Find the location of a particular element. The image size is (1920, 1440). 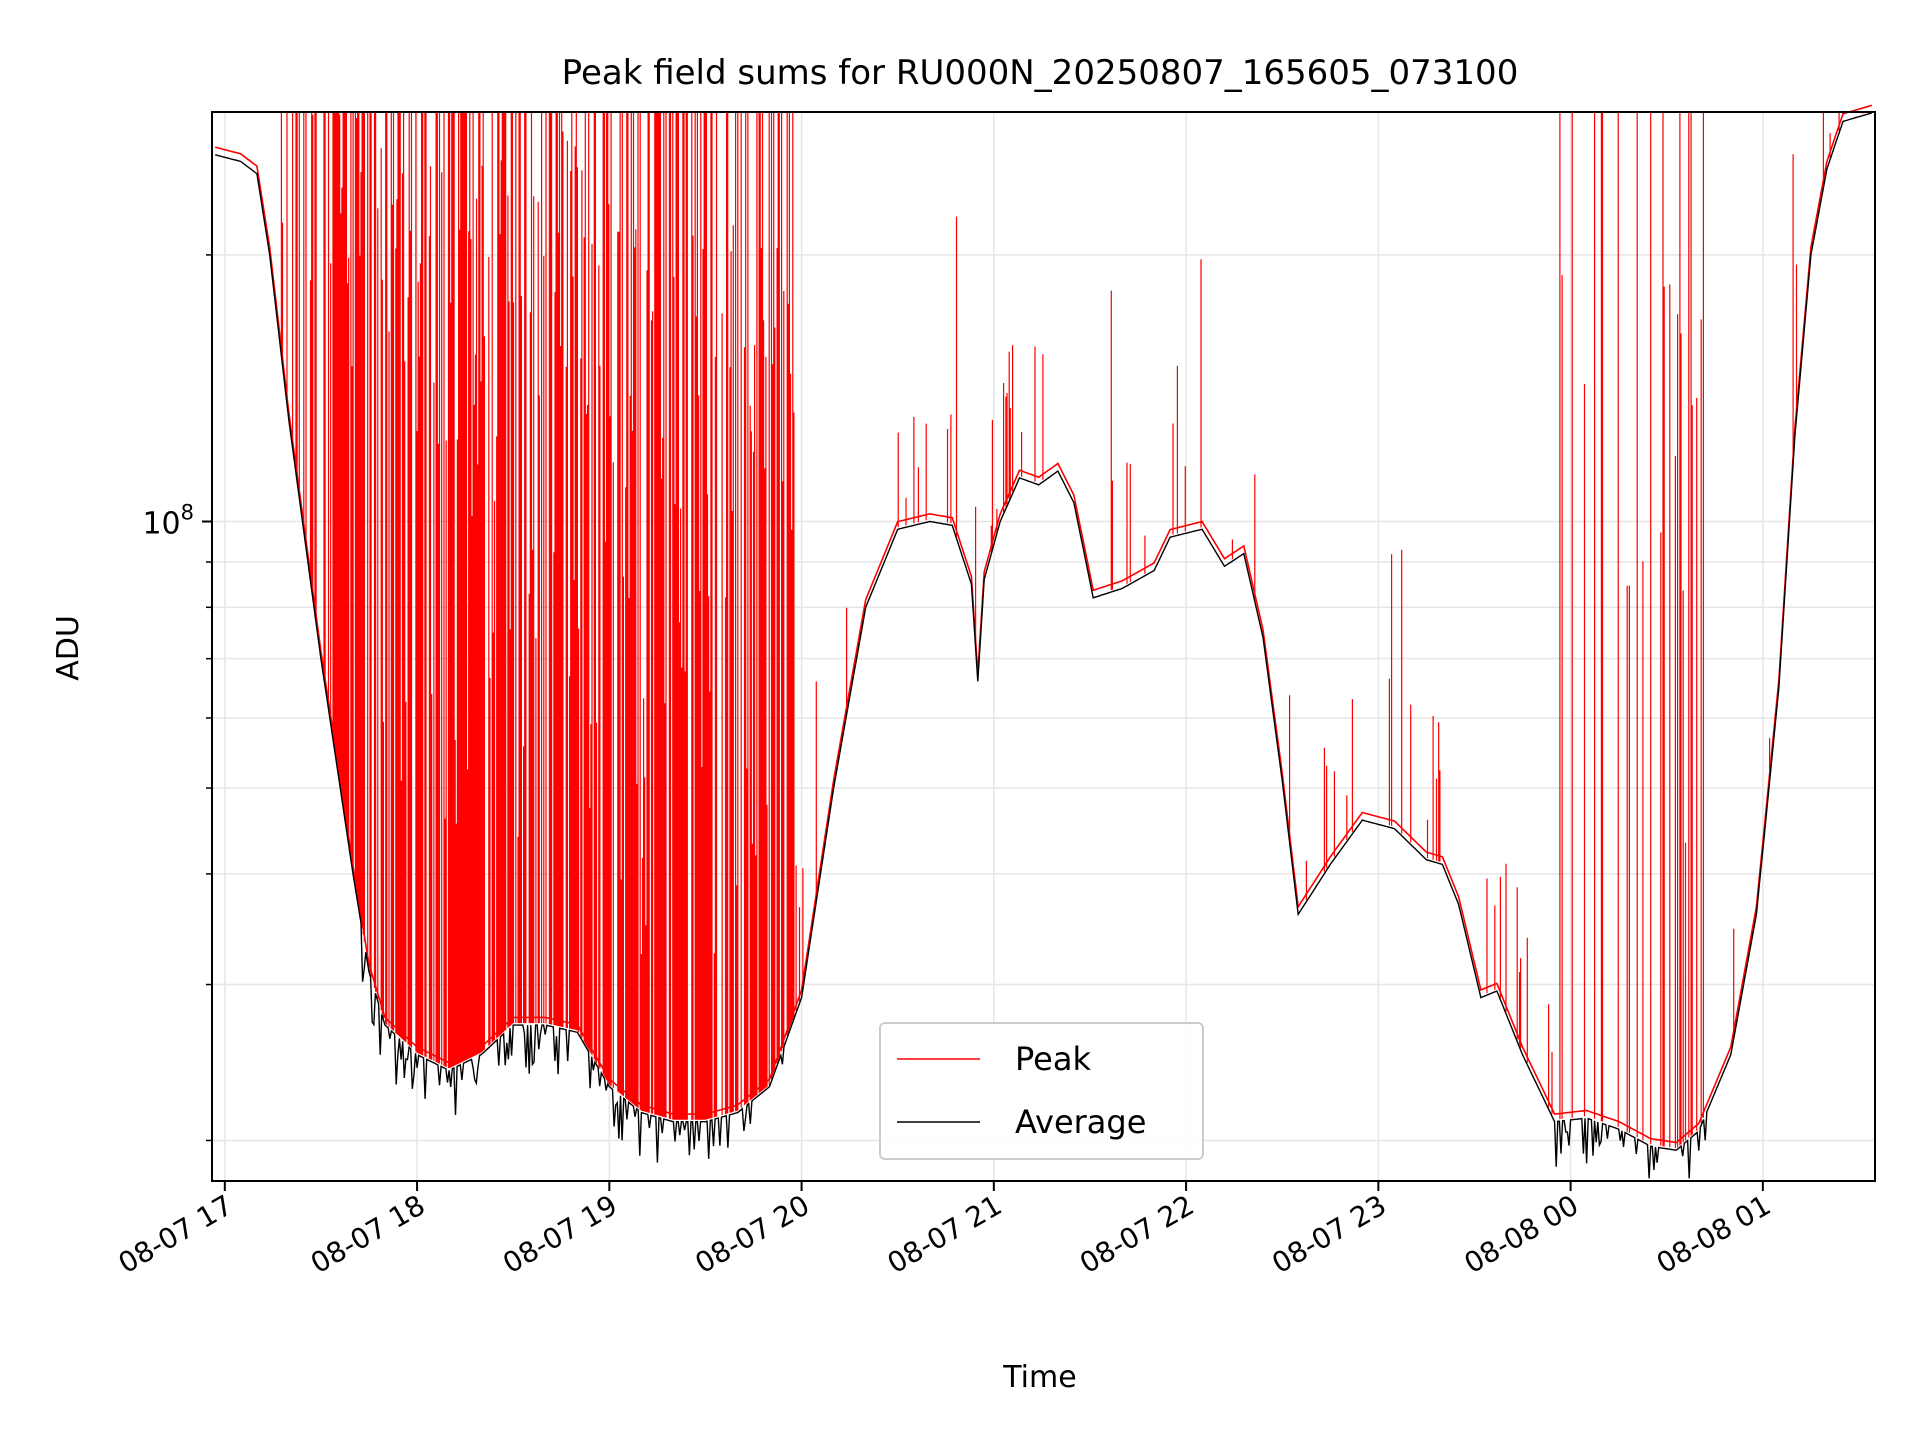

y-axis-label: ADU is located at coordinates (68, 648).